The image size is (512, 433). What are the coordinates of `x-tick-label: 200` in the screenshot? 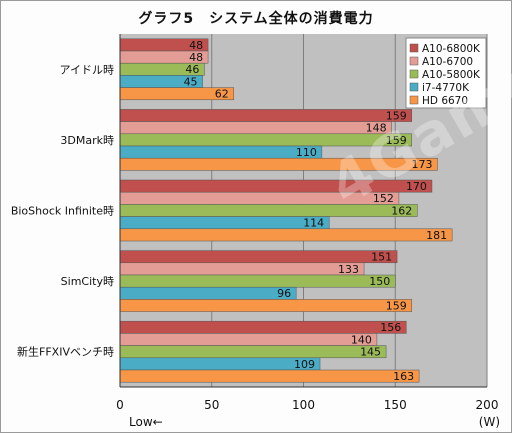 It's located at (487, 405).